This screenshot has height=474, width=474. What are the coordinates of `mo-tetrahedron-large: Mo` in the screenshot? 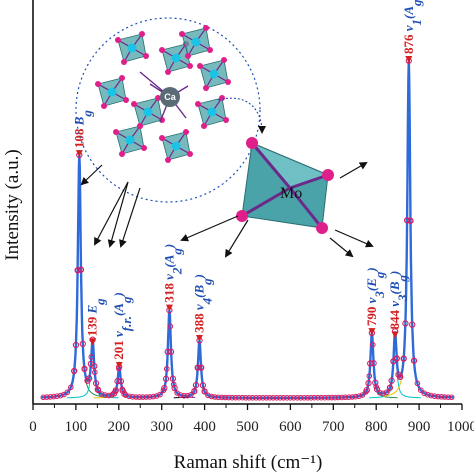 It's located at (285, 185).